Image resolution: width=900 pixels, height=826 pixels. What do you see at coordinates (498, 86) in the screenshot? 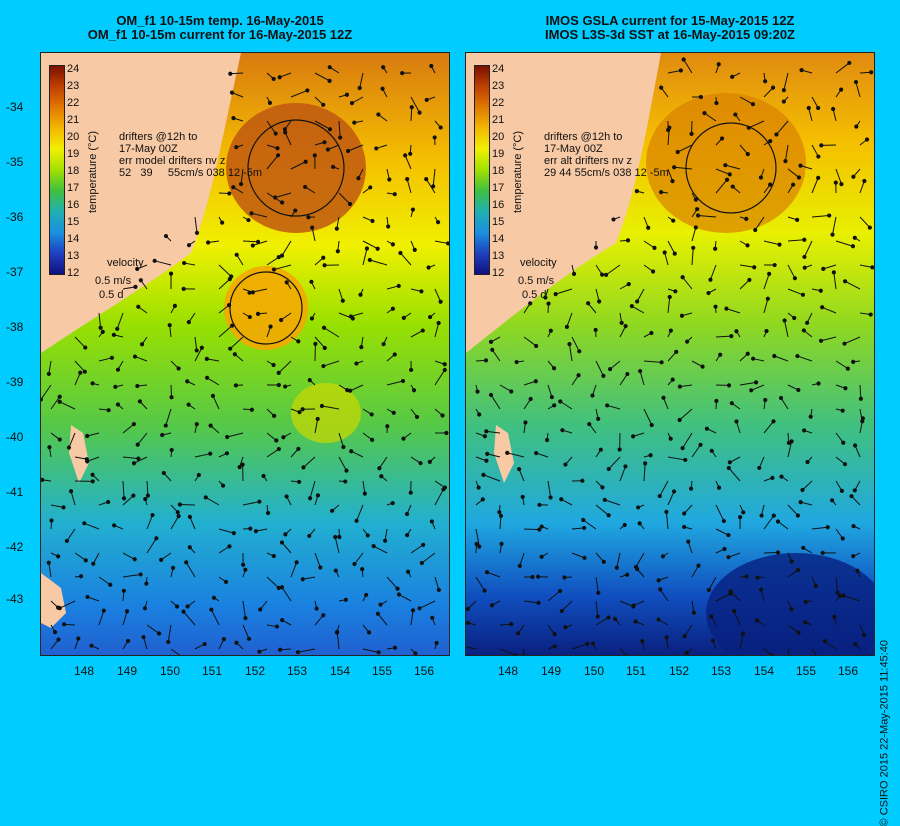
I see `cb-tick: 23` at bounding box center [498, 86].